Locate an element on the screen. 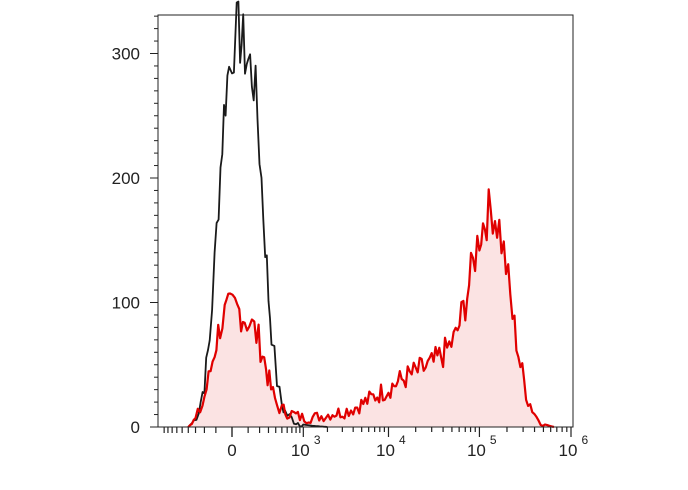  y-axis: 0 100 200 300 is located at coordinates (135, 226).